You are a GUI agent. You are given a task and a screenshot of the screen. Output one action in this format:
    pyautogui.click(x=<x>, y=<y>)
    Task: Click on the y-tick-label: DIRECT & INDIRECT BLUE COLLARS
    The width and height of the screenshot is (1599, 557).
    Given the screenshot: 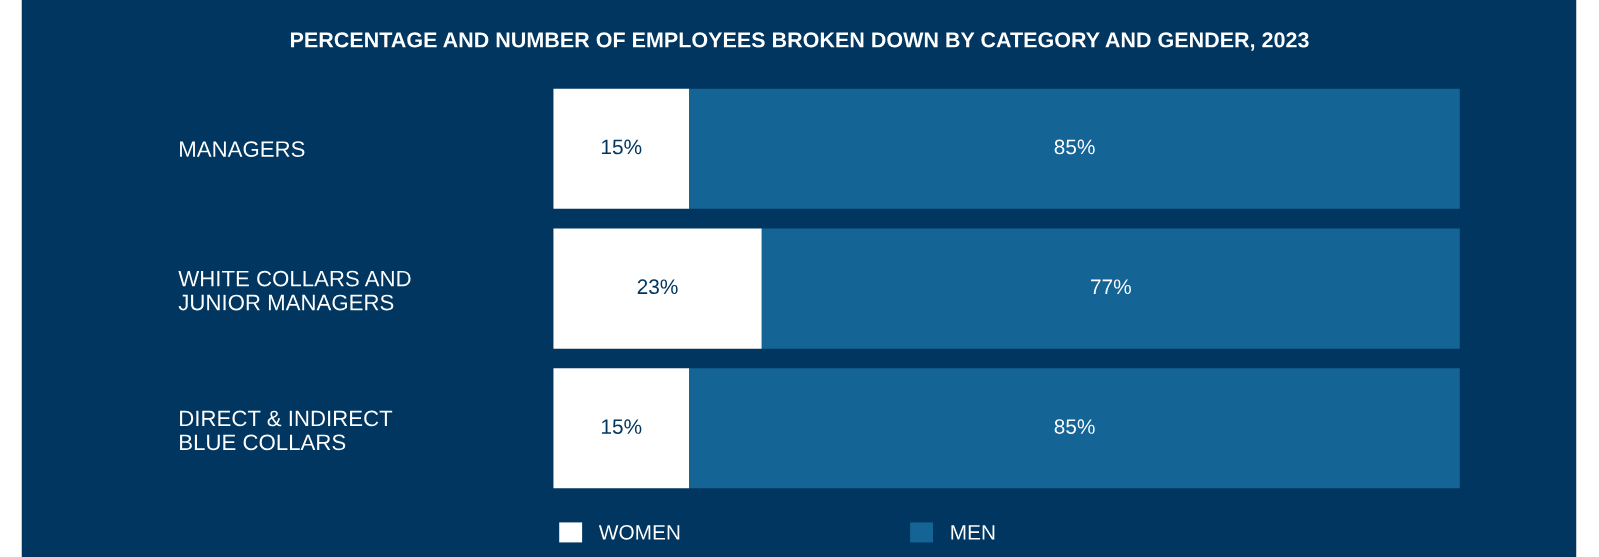 What is the action you would take?
    pyautogui.click(x=286, y=430)
    